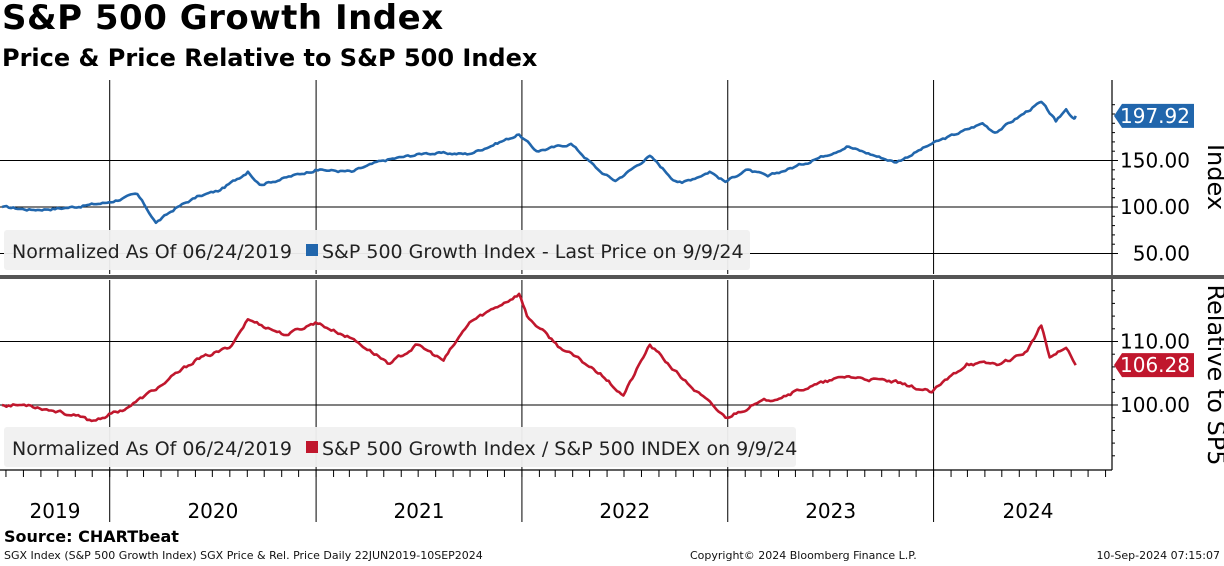 This screenshot has height=566, width=1224. I want to click on year-label: 2020, so click(212, 511).